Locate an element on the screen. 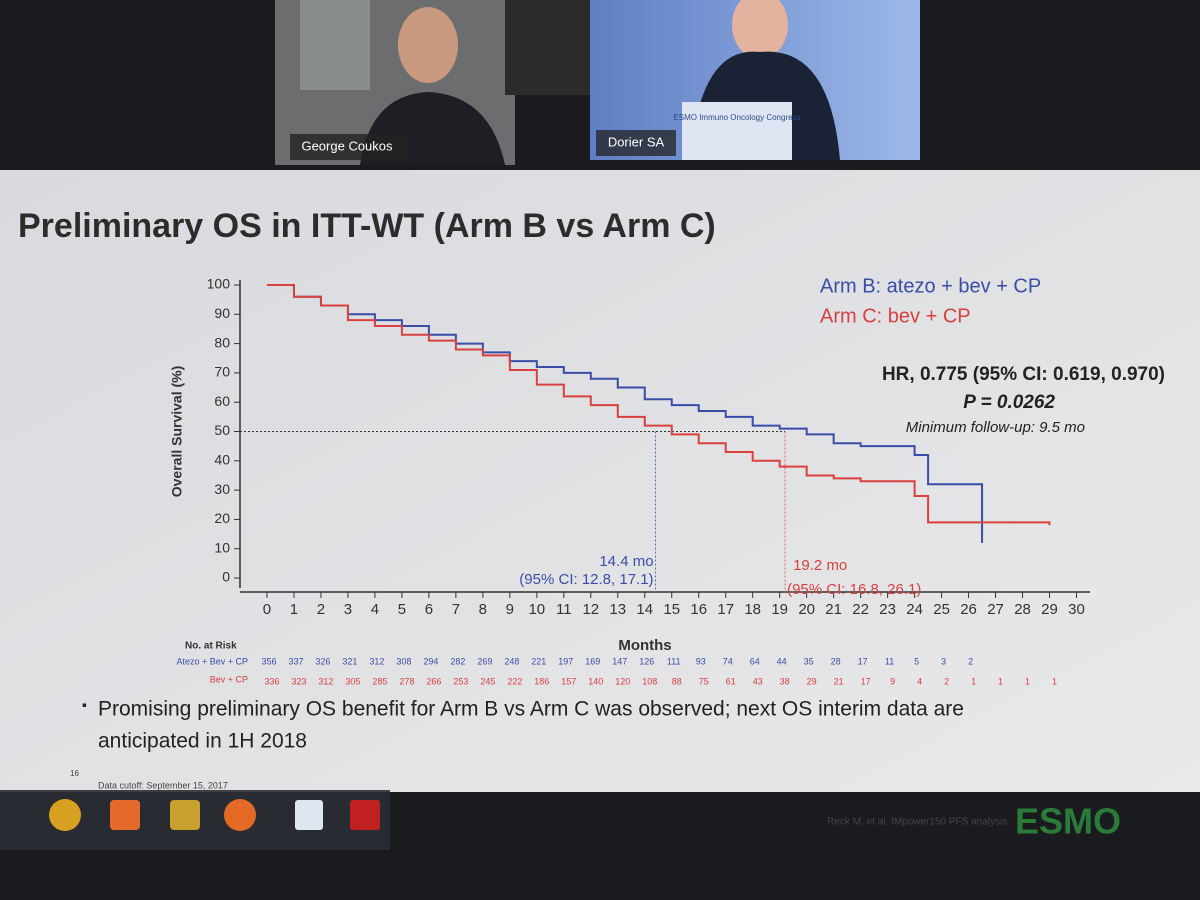 This screenshot has width=1200, height=900. risk-value: 337 is located at coordinates (295, 661).